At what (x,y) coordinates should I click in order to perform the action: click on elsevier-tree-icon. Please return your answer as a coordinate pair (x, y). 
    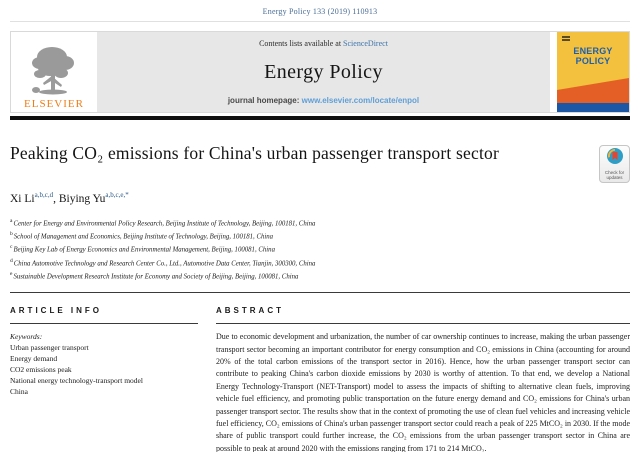
    Looking at the image, I should click on (53, 71).